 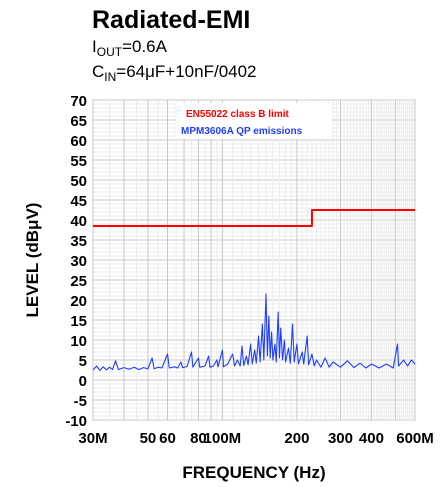 I want to click on emissions-line, so click(x=254, y=332).